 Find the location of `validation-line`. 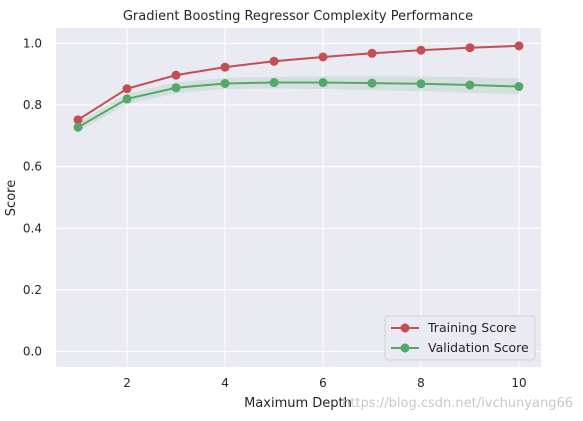

validation-line is located at coordinates (298, 105).